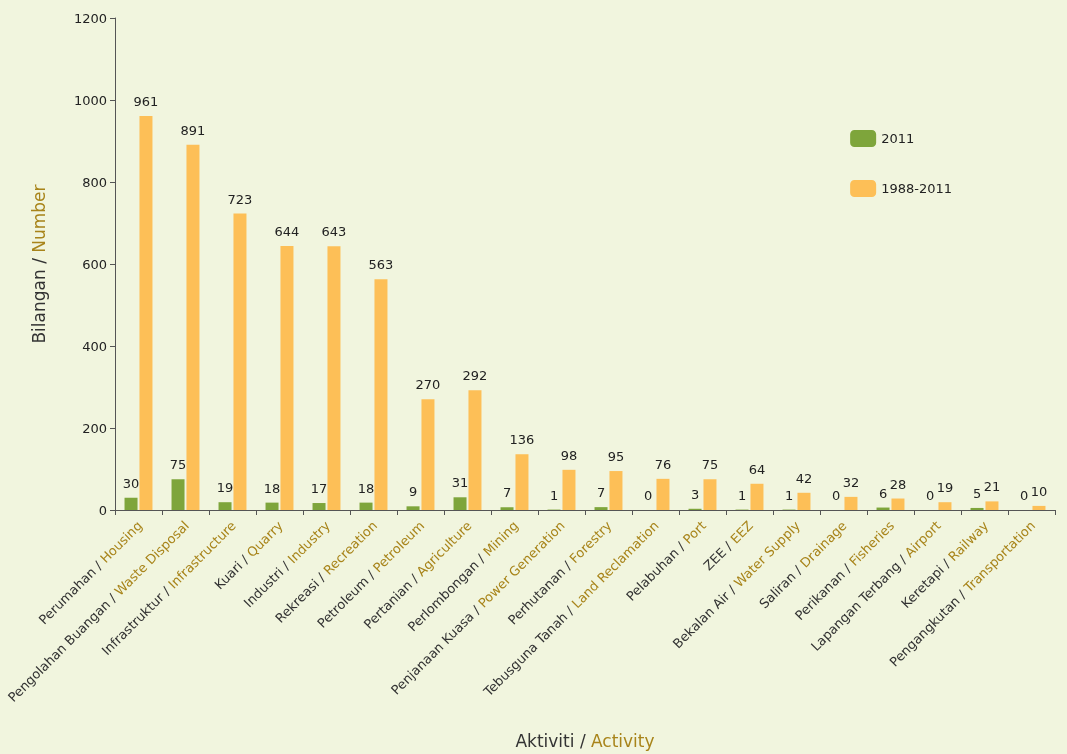 The height and width of the screenshot is (754, 1067). Describe the element at coordinates (585, 740) in the screenshot. I see `x-axis-title: Aktiviti / Activity` at that location.